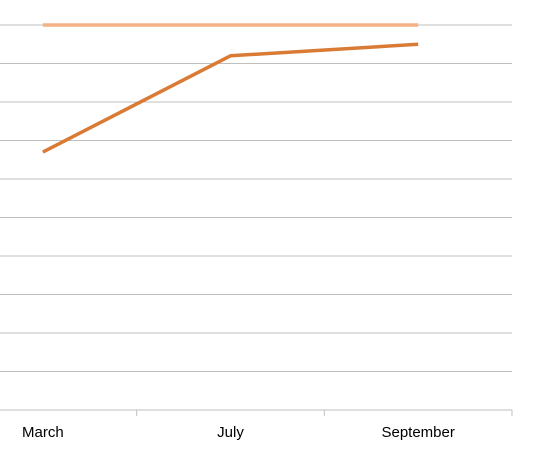 The height and width of the screenshot is (462, 534). What do you see at coordinates (43, 432) in the screenshot?
I see `x-tick-label: March` at bounding box center [43, 432].